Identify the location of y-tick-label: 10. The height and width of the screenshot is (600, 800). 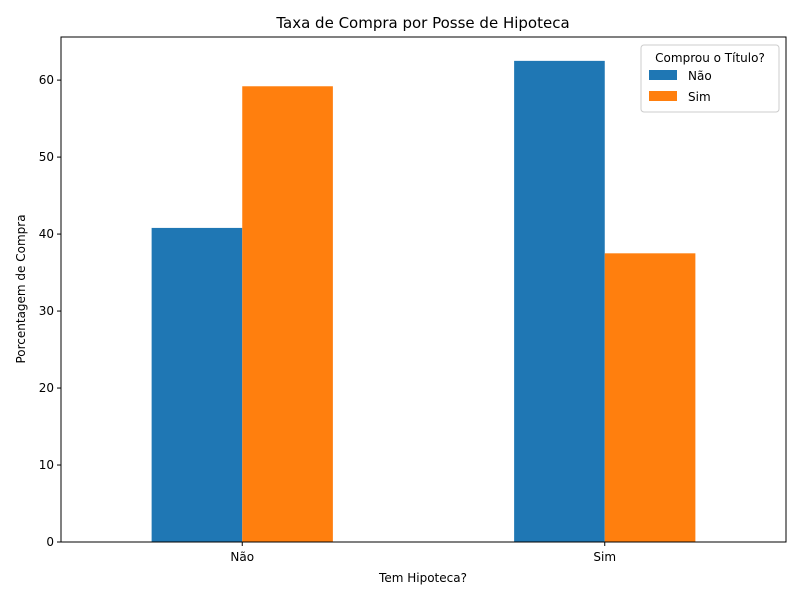
(46, 465).